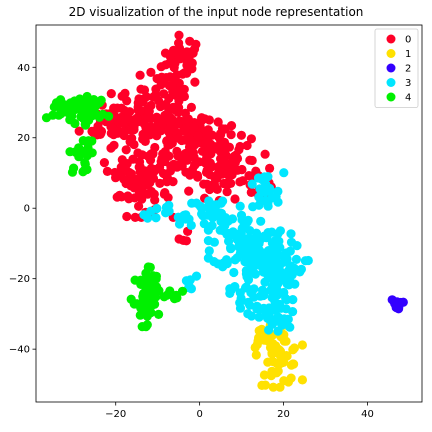  I want to click on x-tick-label: 20, so click(283, 414).